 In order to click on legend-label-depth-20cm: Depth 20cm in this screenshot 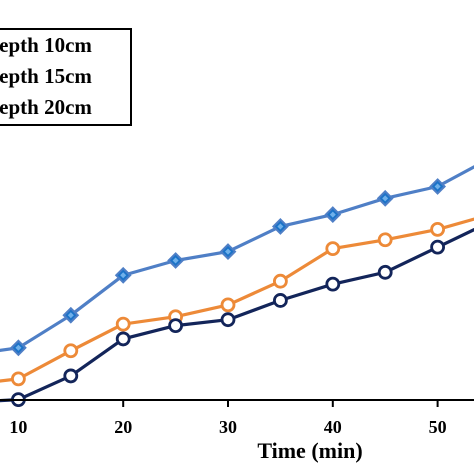, I will do `click(46, 107)`.